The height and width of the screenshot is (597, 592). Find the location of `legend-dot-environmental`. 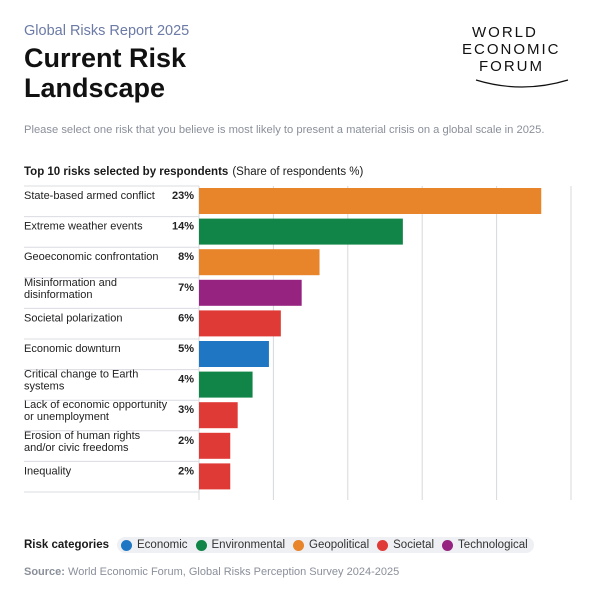

legend-dot-environmental is located at coordinates (201, 545).